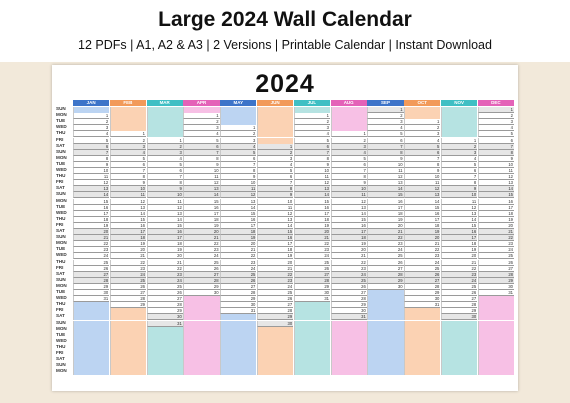 This screenshot has height=403, width=570. What do you see at coordinates (459, 103) in the screenshot?
I see `month-header-nov: NOV` at bounding box center [459, 103].